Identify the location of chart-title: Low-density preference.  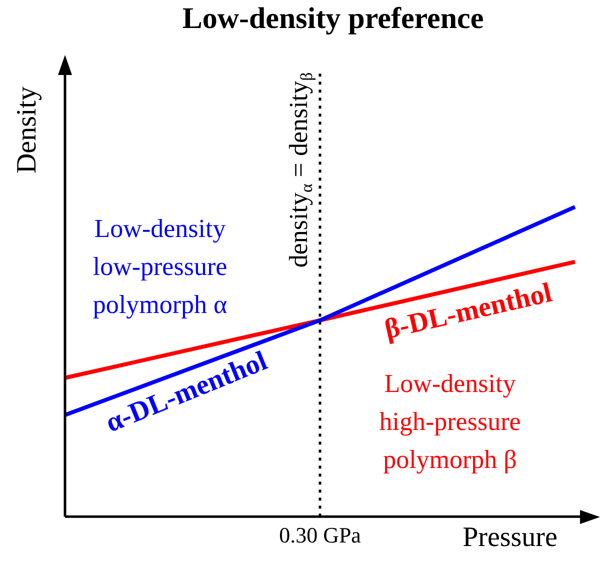
(333, 18).